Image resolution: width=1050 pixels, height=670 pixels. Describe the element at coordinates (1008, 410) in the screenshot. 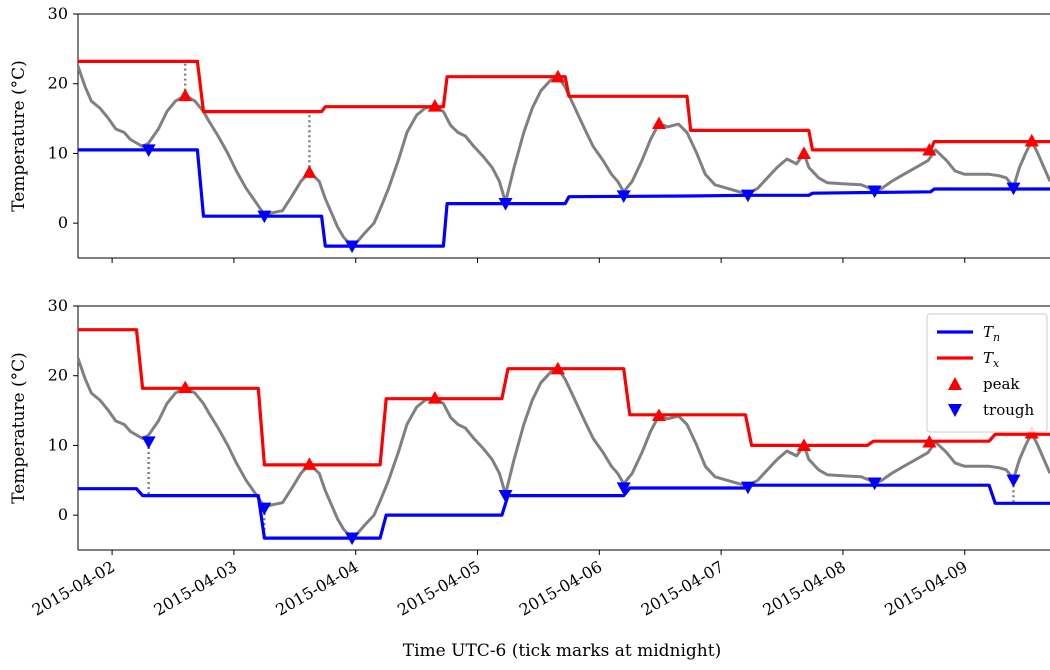

I see `legend-label-trough: trough` at that location.